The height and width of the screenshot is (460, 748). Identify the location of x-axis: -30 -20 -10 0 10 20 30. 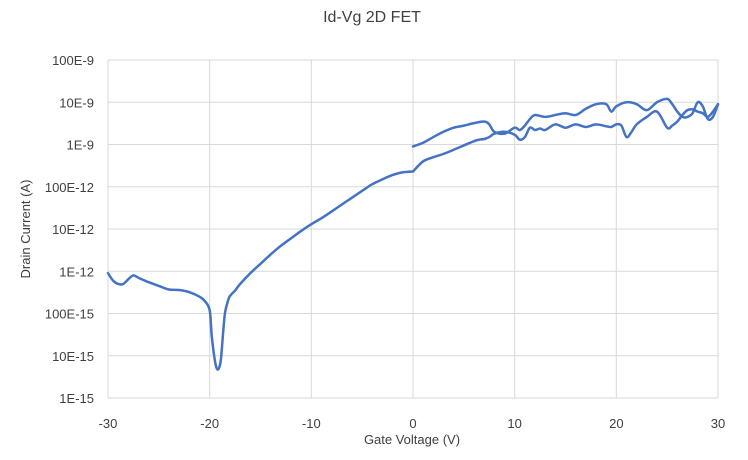
(412, 423).